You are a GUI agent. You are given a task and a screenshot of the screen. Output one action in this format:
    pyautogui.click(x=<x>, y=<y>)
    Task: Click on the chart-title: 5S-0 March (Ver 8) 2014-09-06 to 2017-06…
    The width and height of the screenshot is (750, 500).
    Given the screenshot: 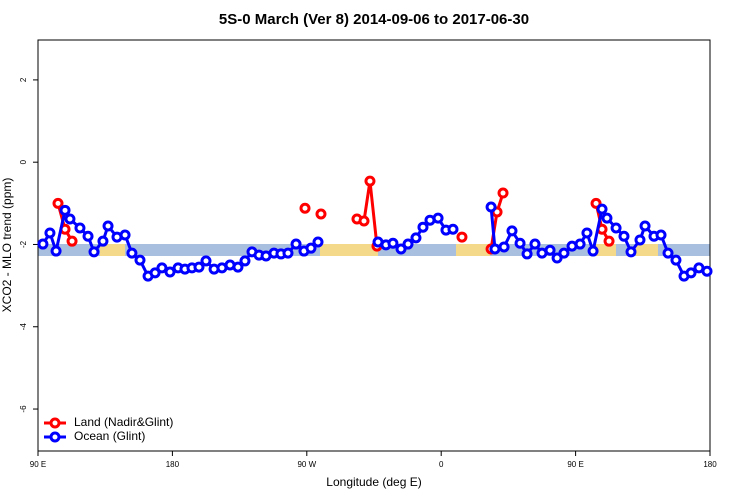 What is the action you would take?
    pyautogui.click(x=374, y=19)
    